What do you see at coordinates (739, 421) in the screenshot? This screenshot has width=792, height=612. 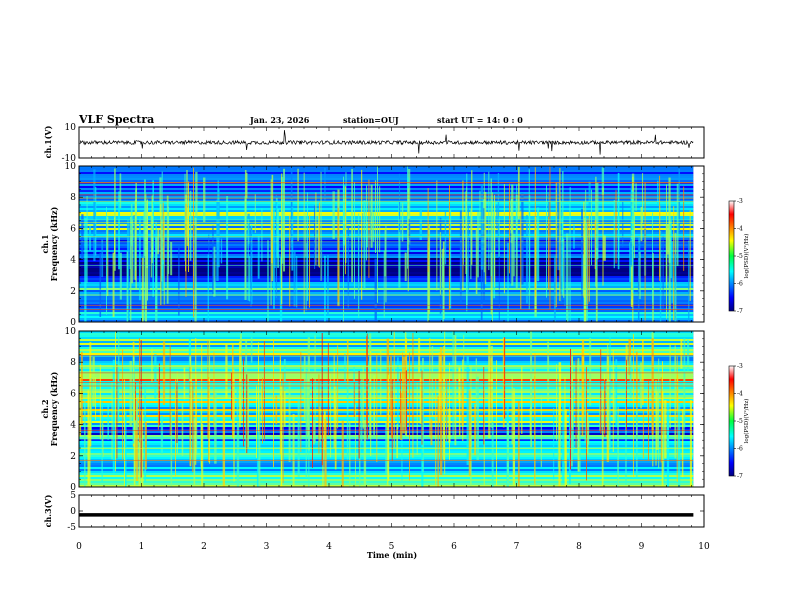 I see `ch2-colorbar: -3 -4 -5 -6 -7 log(PSD)(V²/Hz)` at bounding box center [739, 421].